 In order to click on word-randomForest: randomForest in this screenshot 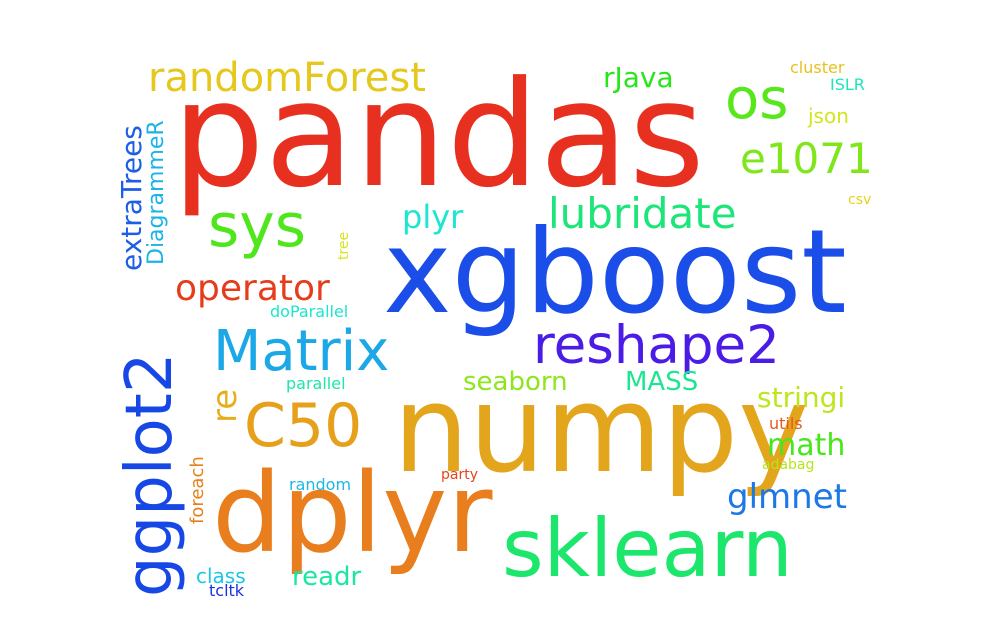, I will do `click(287, 78)`.